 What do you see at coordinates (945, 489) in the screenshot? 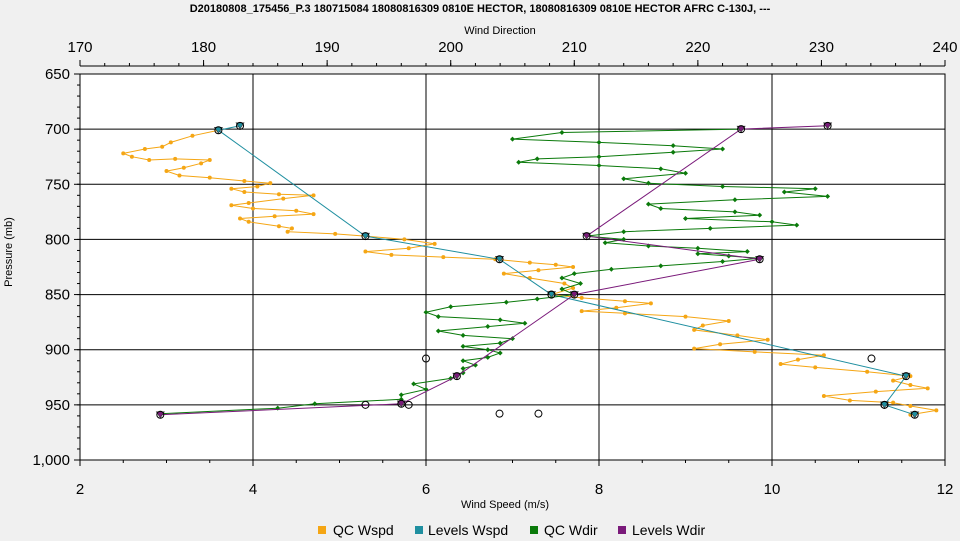
I see `x-tick-label: 12` at bounding box center [945, 489].